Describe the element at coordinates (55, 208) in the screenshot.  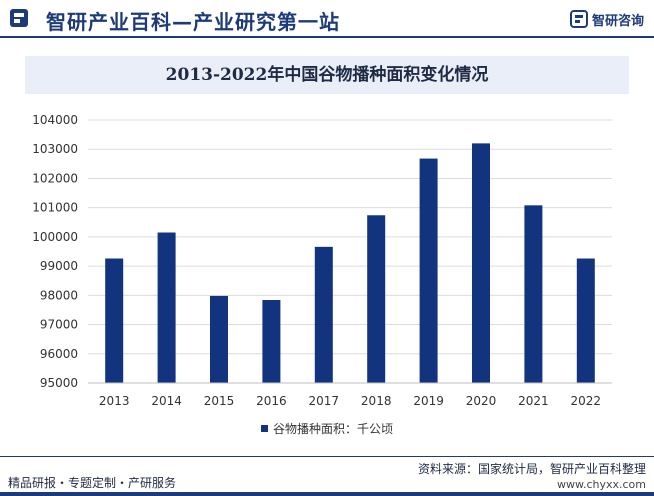
I see `y-tick-label: 101000` at that location.